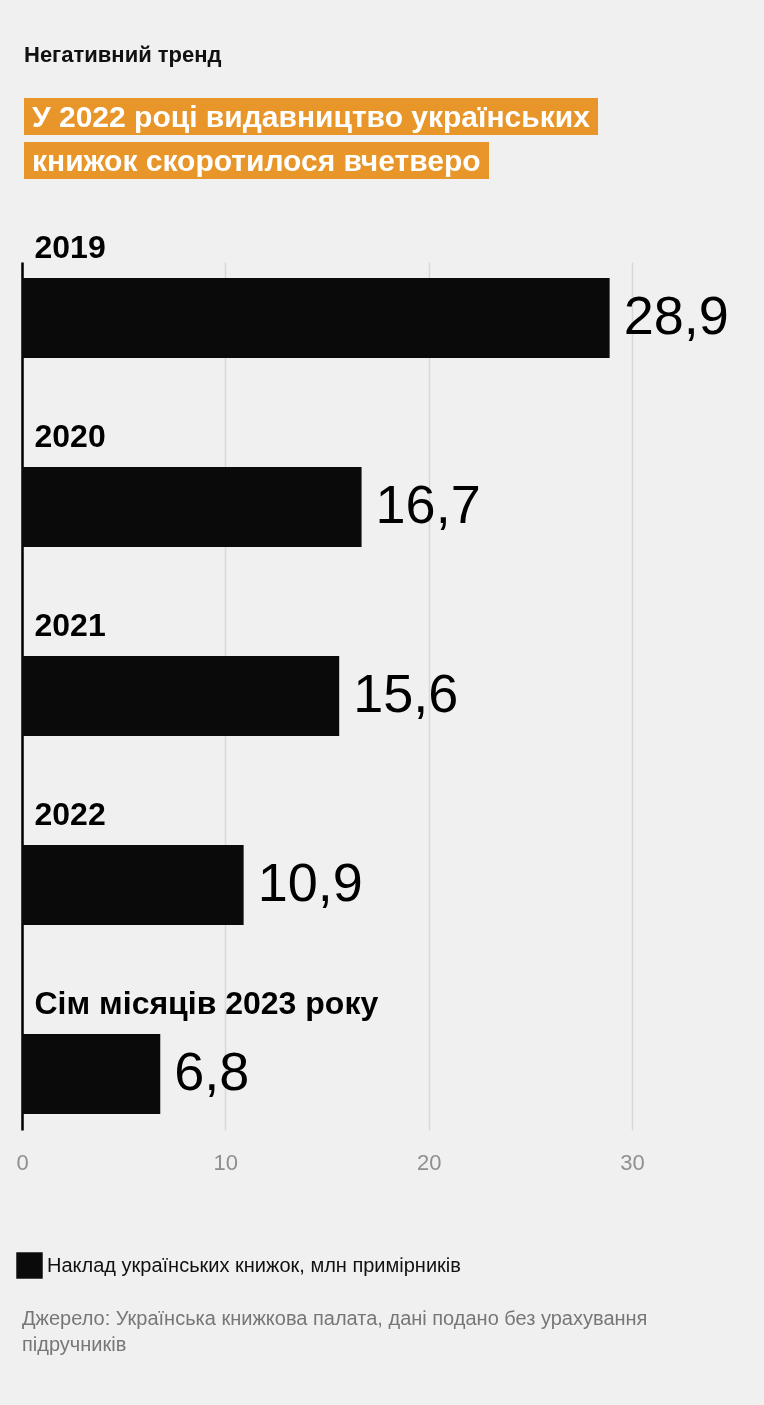 The image size is (764, 1405). Describe the element at coordinates (311, 138) in the screenshot. I see `chart-title: У 2022 році видавництво українських книжок скоротилося вчетверо` at that location.